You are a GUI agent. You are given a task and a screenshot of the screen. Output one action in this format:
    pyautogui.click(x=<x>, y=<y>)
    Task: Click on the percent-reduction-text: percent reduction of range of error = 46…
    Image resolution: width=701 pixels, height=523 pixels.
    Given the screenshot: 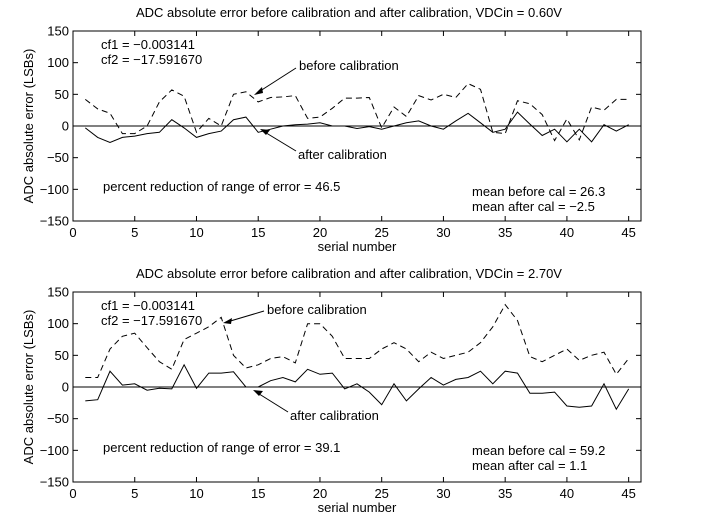 What is the action you would take?
    pyautogui.click(x=221, y=186)
    